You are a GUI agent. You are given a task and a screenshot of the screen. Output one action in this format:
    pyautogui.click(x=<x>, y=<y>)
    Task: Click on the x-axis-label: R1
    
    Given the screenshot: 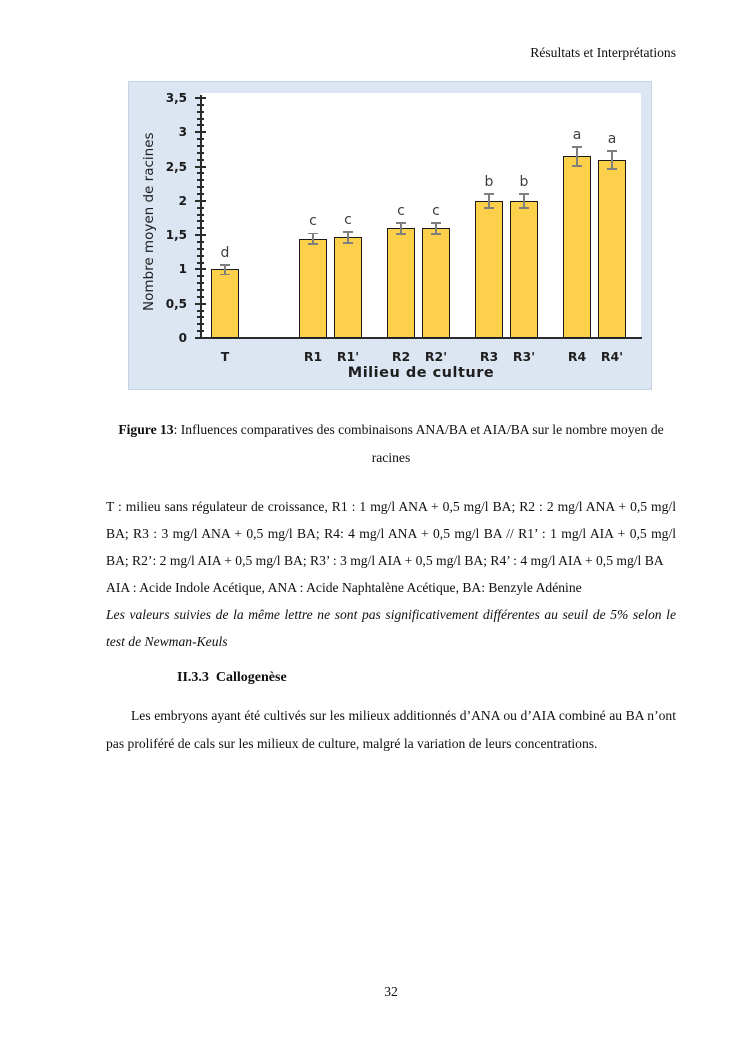 What is the action you would take?
    pyautogui.click(x=313, y=356)
    